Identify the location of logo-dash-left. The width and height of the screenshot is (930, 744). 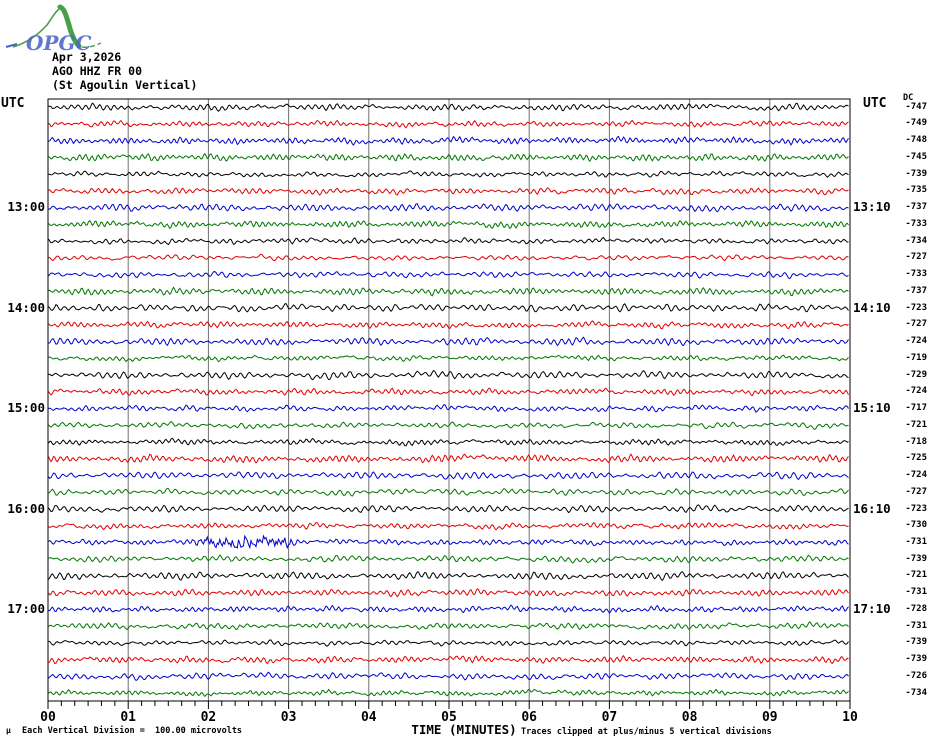
(11, 45).